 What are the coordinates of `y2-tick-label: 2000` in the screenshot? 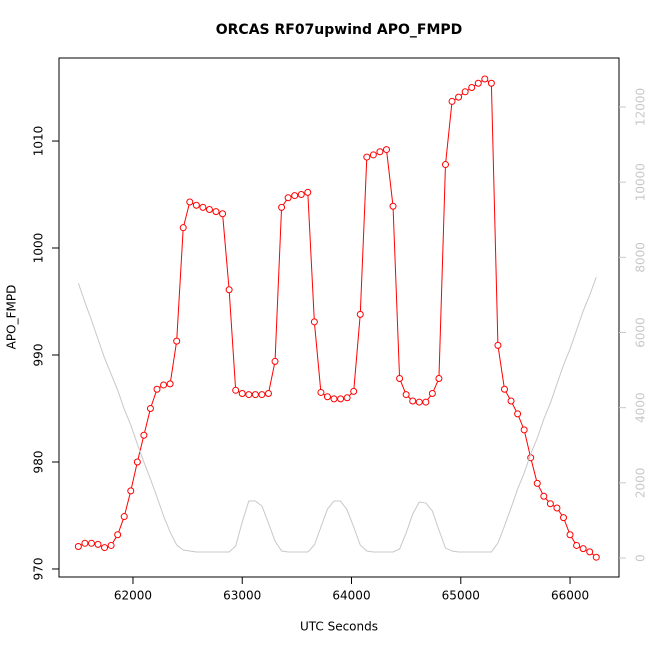 It's located at (641, 483).